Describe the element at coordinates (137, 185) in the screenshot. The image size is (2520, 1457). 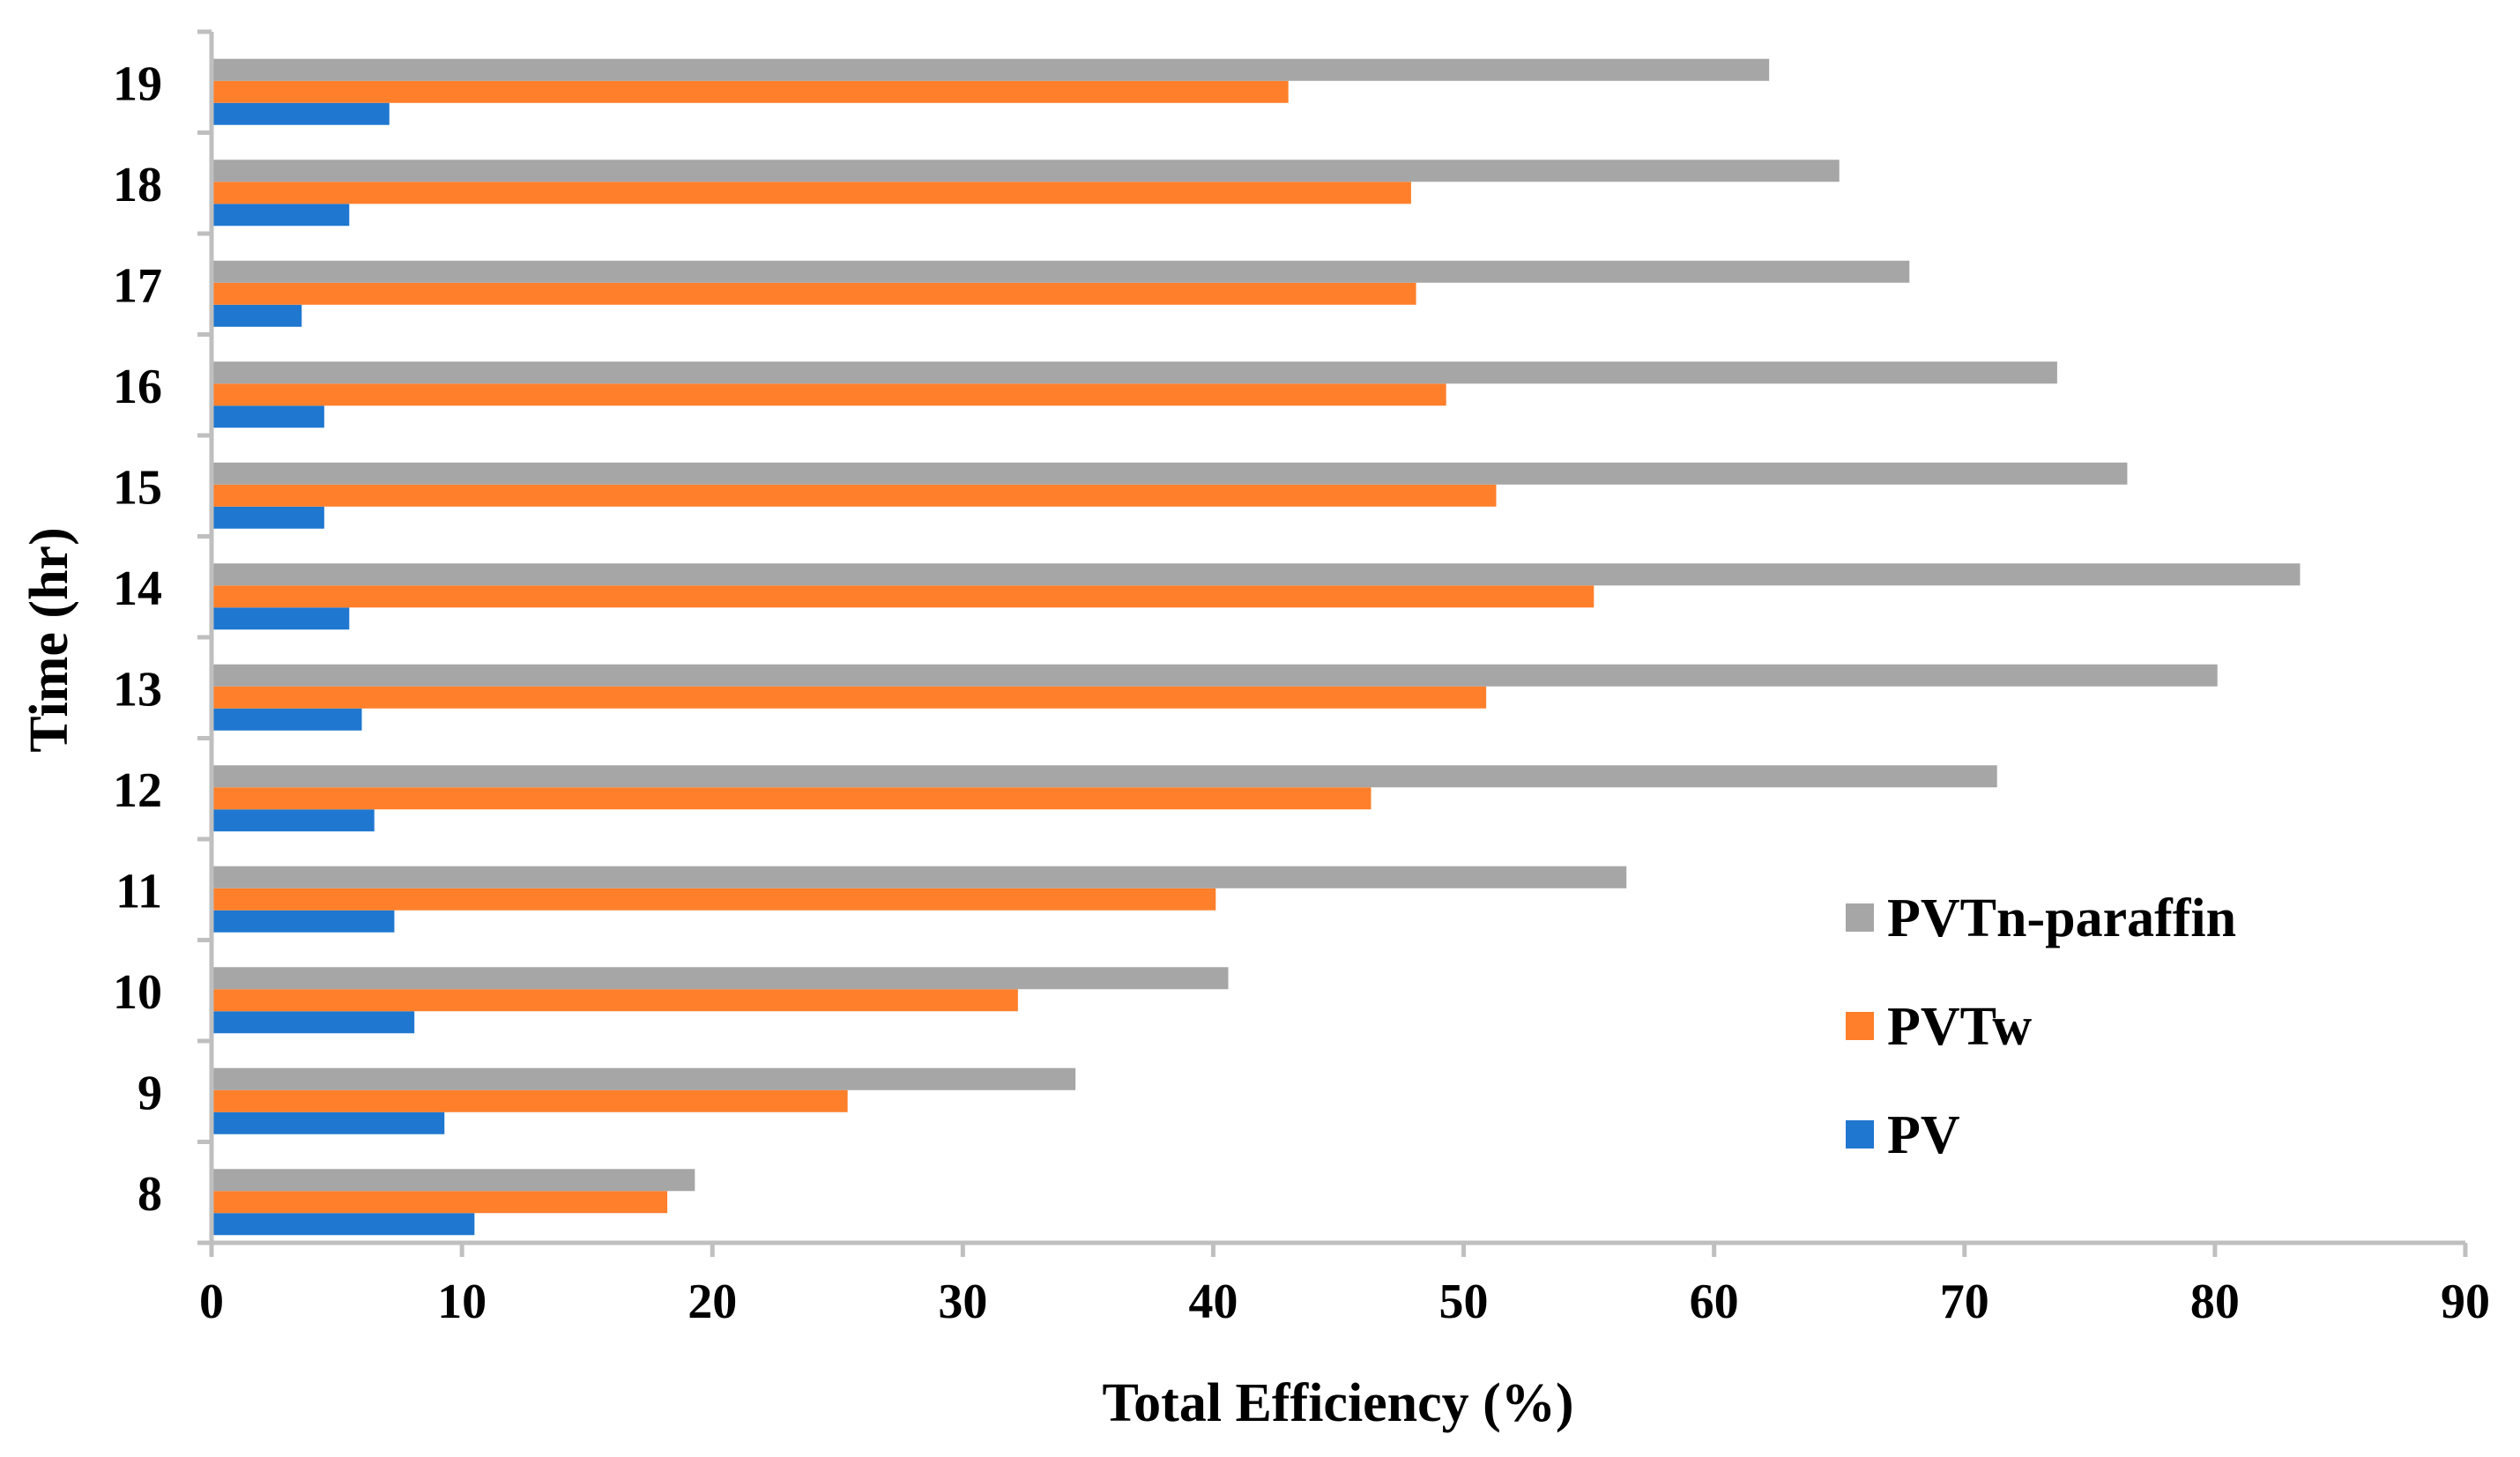
I see `y-tick-label-18: 18` at that location.